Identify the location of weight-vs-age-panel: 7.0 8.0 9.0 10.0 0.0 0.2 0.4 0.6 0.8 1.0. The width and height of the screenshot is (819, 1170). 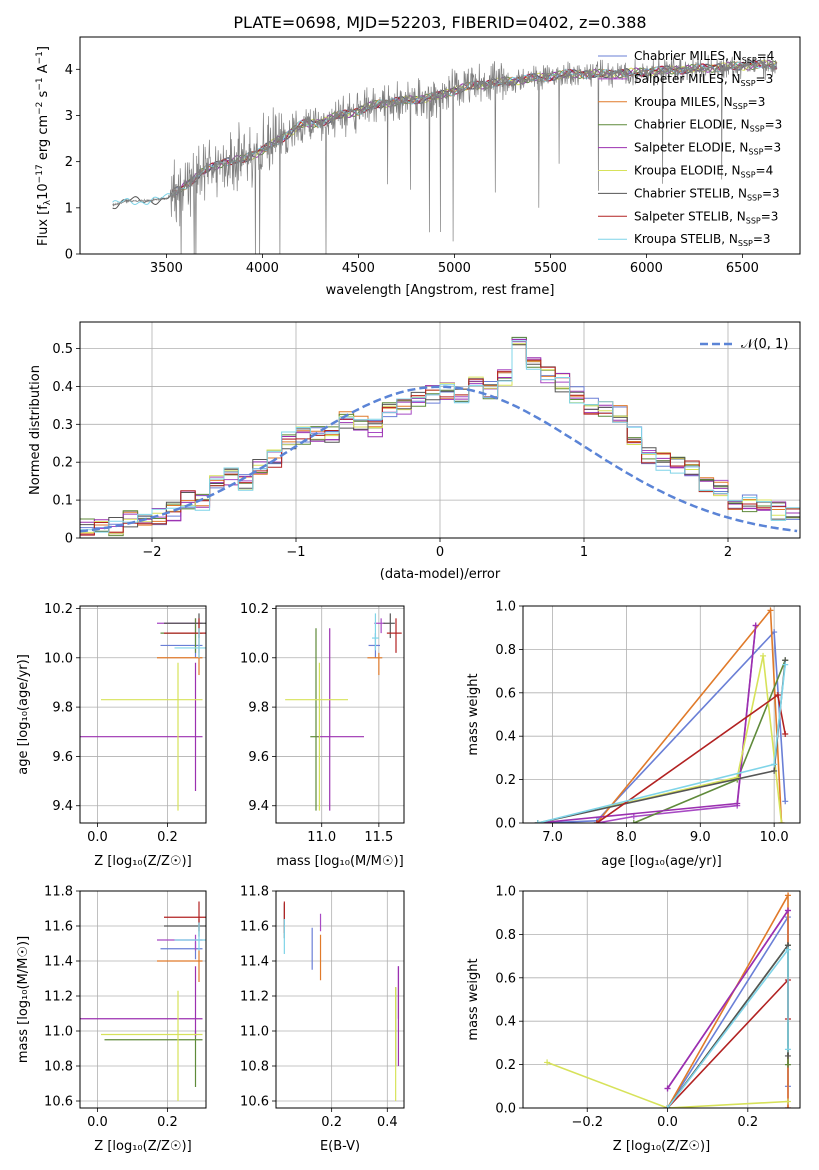
(648, 722).